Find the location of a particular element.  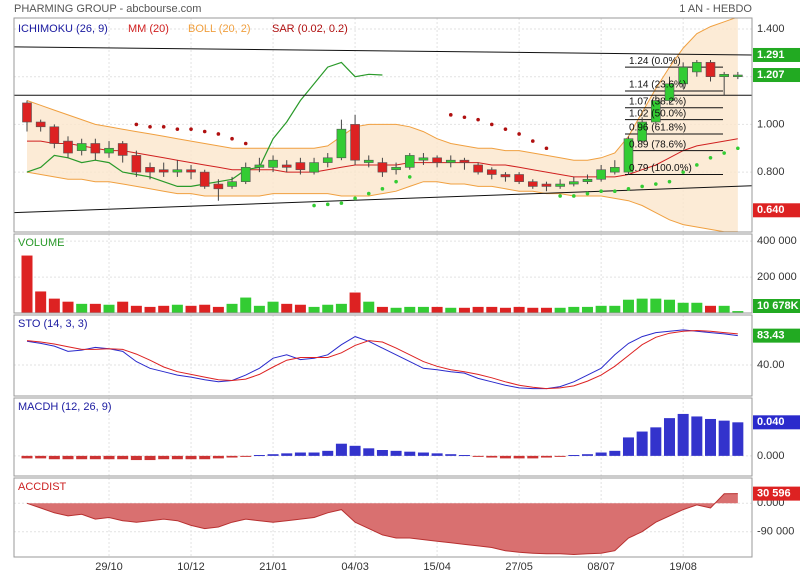

panel-frame is located at coordinates (383, 517).